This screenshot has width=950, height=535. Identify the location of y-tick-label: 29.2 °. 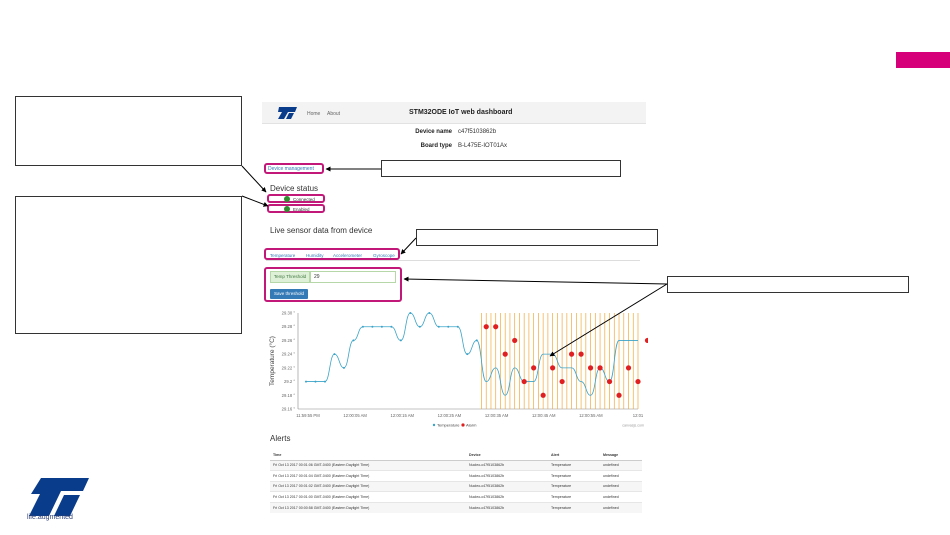
(289, 381).